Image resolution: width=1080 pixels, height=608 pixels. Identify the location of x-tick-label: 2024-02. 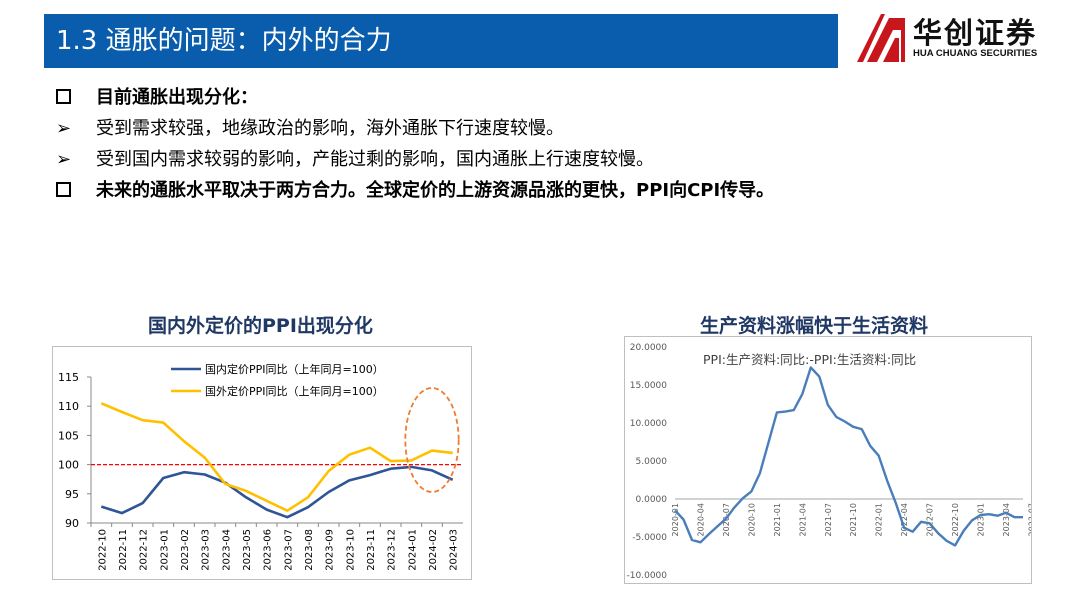
(433, 550).